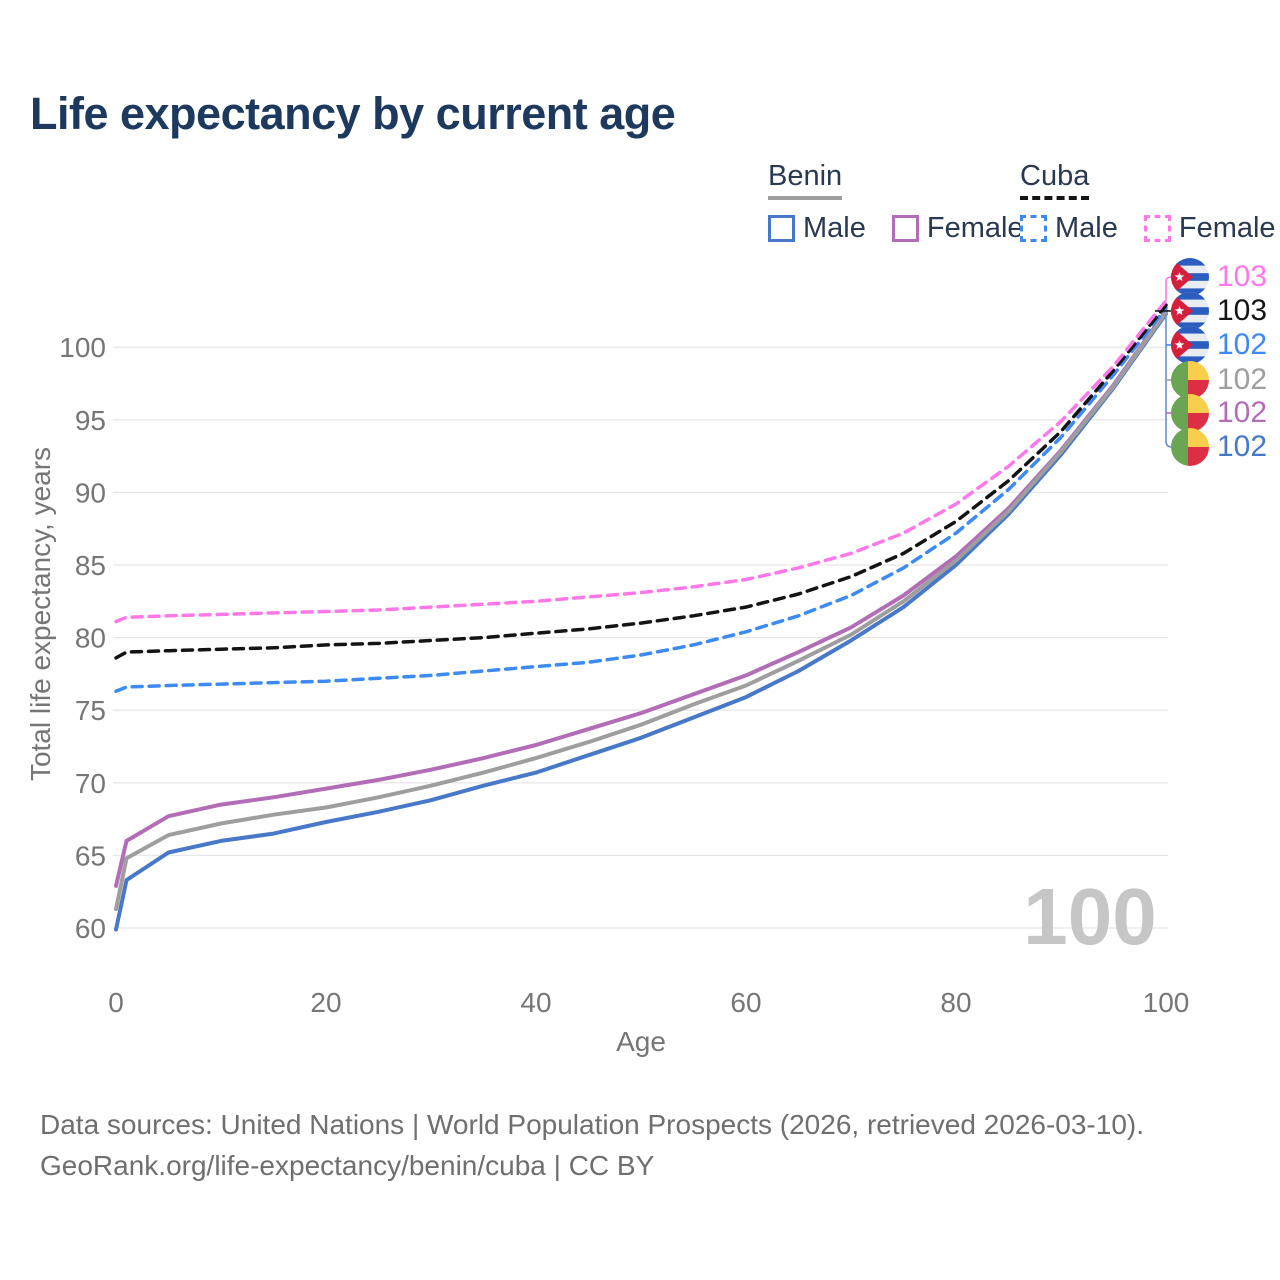 The width and height of the screenshot is (1280, 1280). What do you see at coordinates (90, 492) in the screenshot?
I see `y-tick-label: 90` at bounding box center [90, 492].